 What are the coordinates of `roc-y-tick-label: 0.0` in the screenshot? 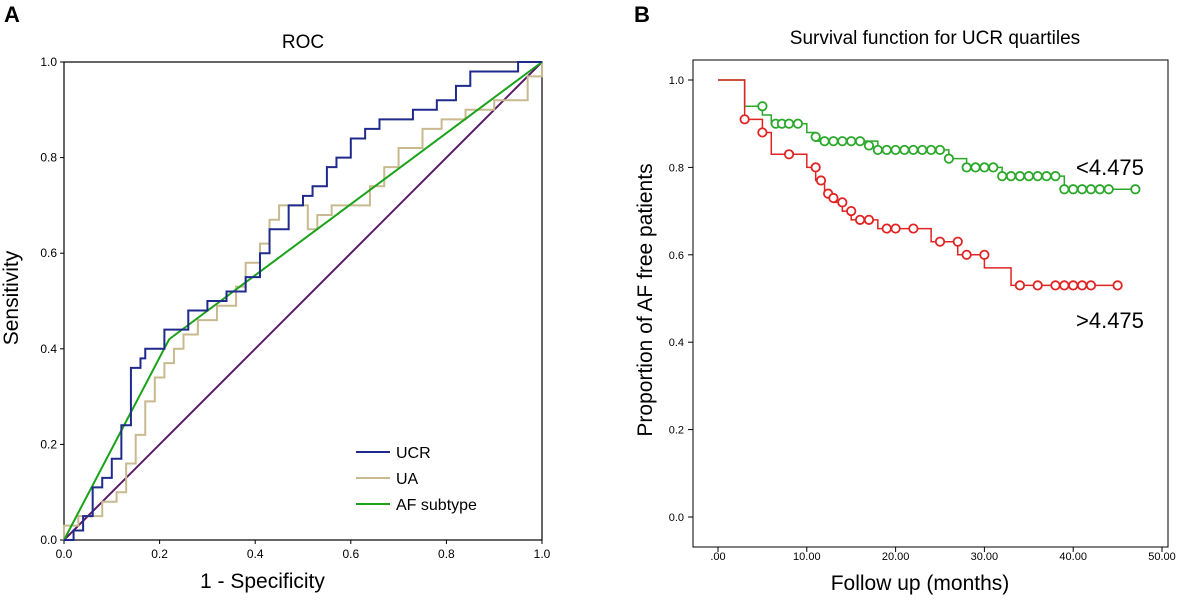 It's located at (48, 540).